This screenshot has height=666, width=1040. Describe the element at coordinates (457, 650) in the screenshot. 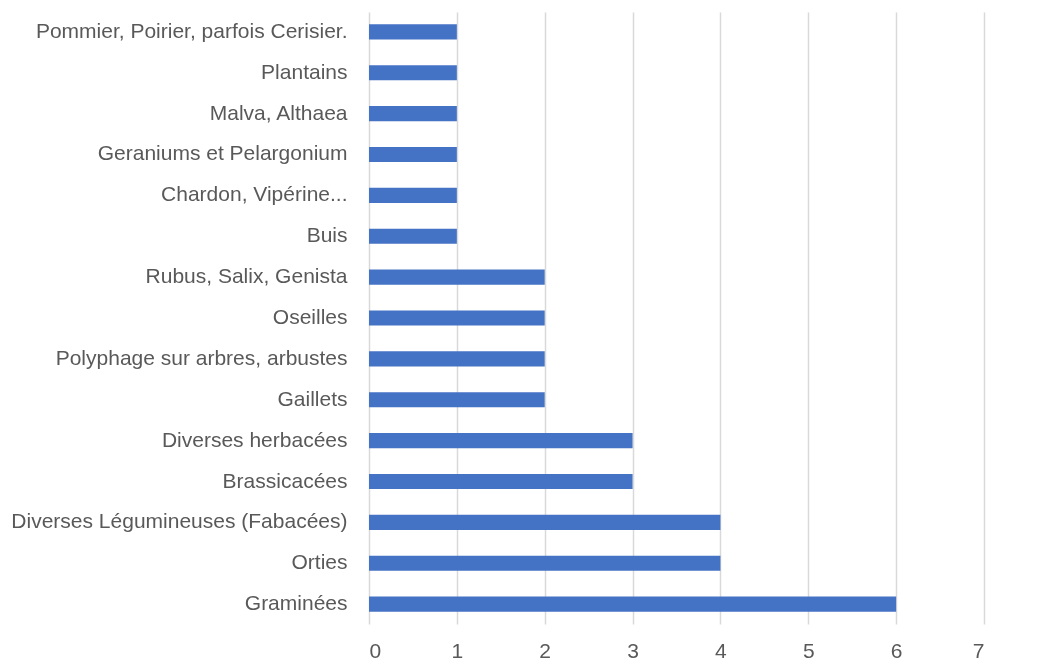

I see `x-tick-label: 1` at that location.